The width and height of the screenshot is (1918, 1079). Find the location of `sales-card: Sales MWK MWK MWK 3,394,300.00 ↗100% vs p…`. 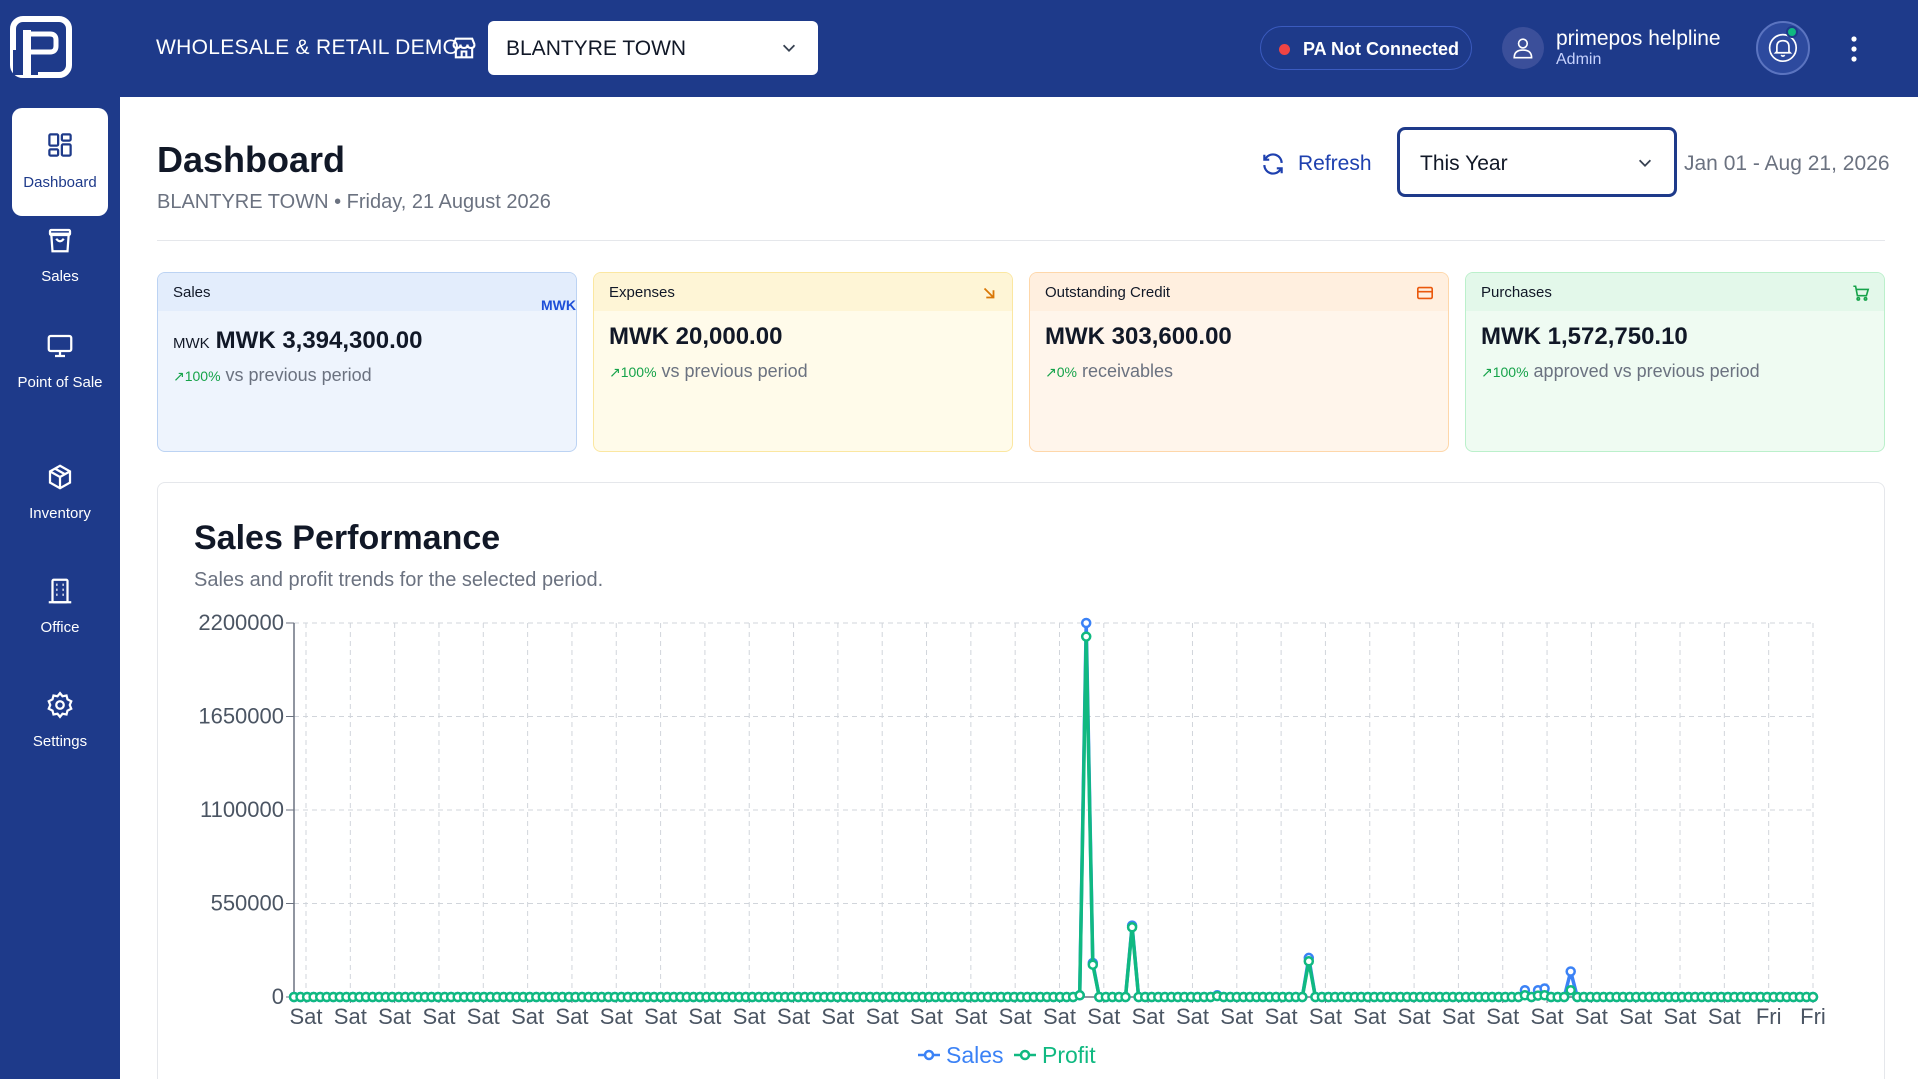

sales-card: Sales MWK MWK MWK 3,394,300.00 ↗100% vs p… is located at coordinates (367, 362).